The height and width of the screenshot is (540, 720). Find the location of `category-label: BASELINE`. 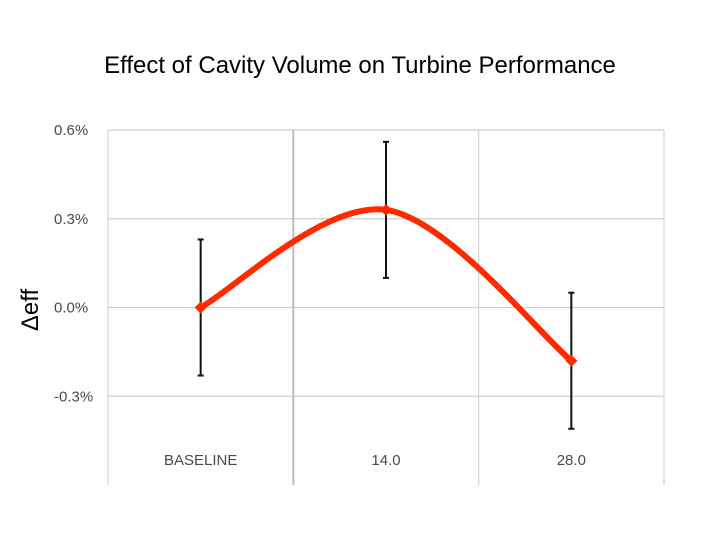

category-label: BASELINE is located at coordinates (200, 460).